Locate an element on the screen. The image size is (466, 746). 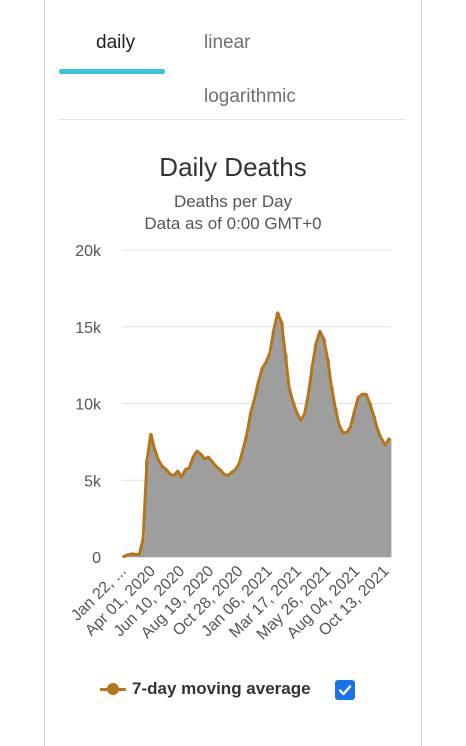
check-icon is located at coordinates (345, 690).